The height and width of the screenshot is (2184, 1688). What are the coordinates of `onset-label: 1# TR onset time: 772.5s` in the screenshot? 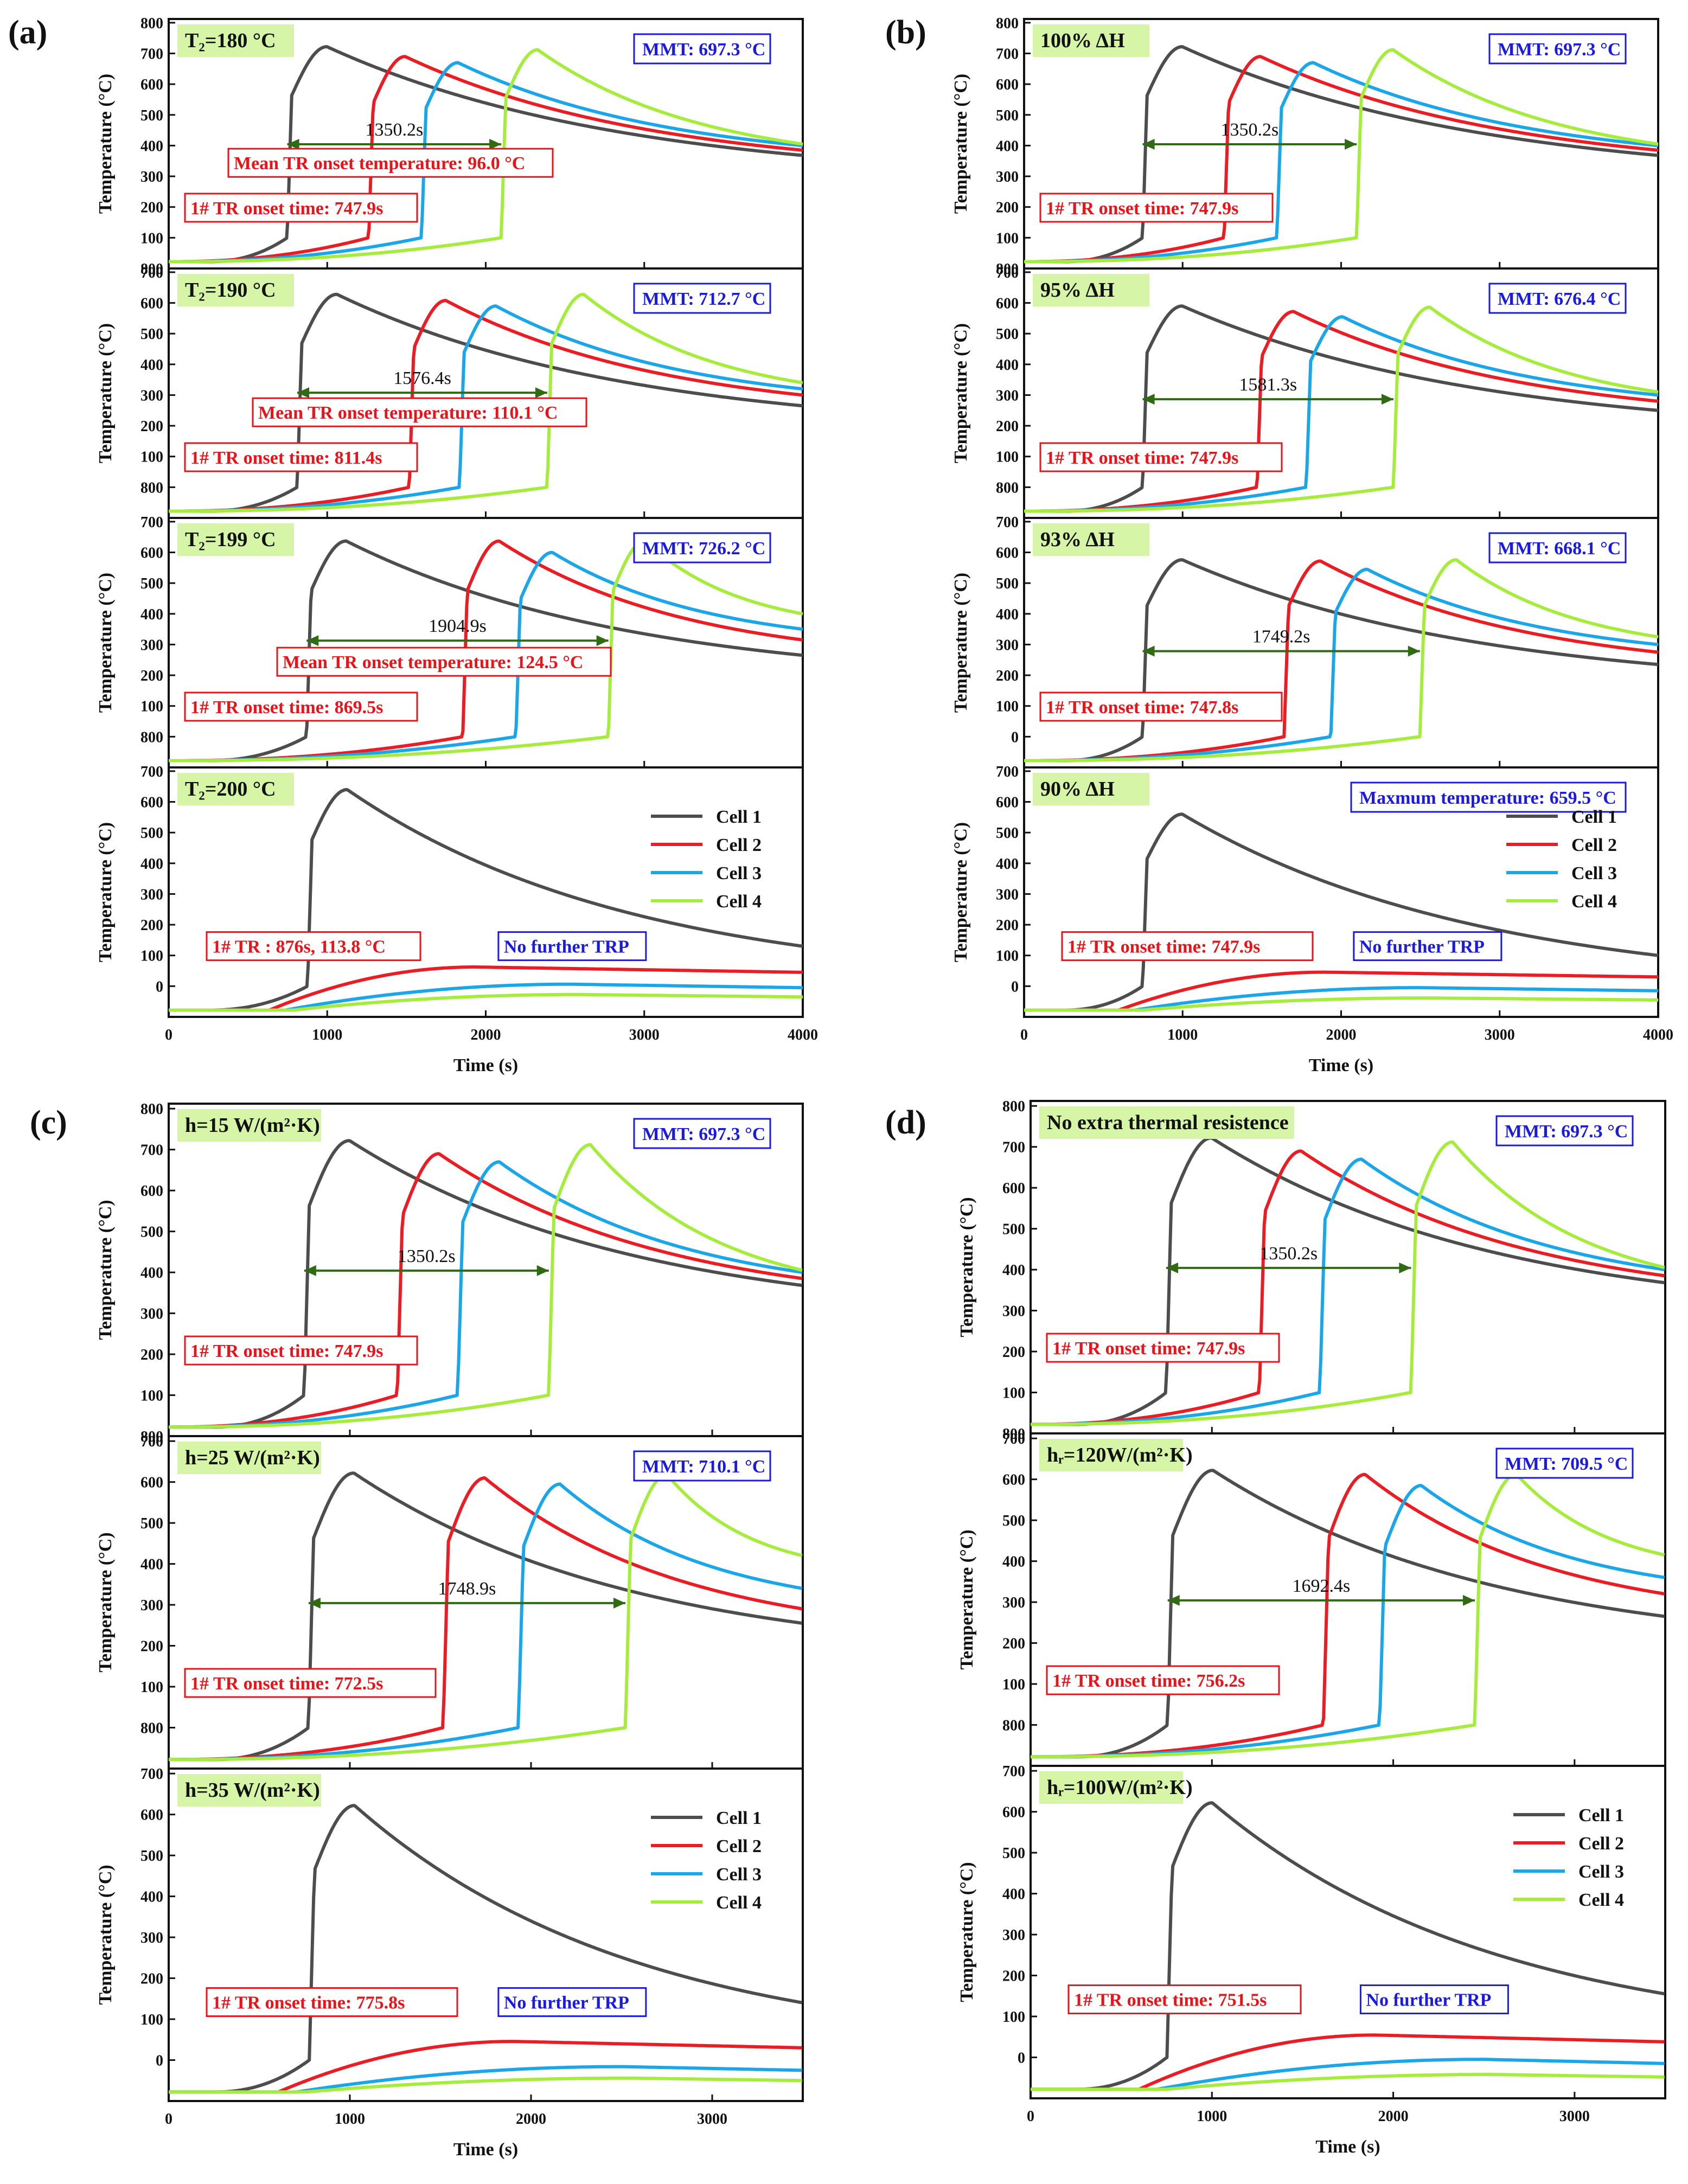 It's located at (286, 1684).